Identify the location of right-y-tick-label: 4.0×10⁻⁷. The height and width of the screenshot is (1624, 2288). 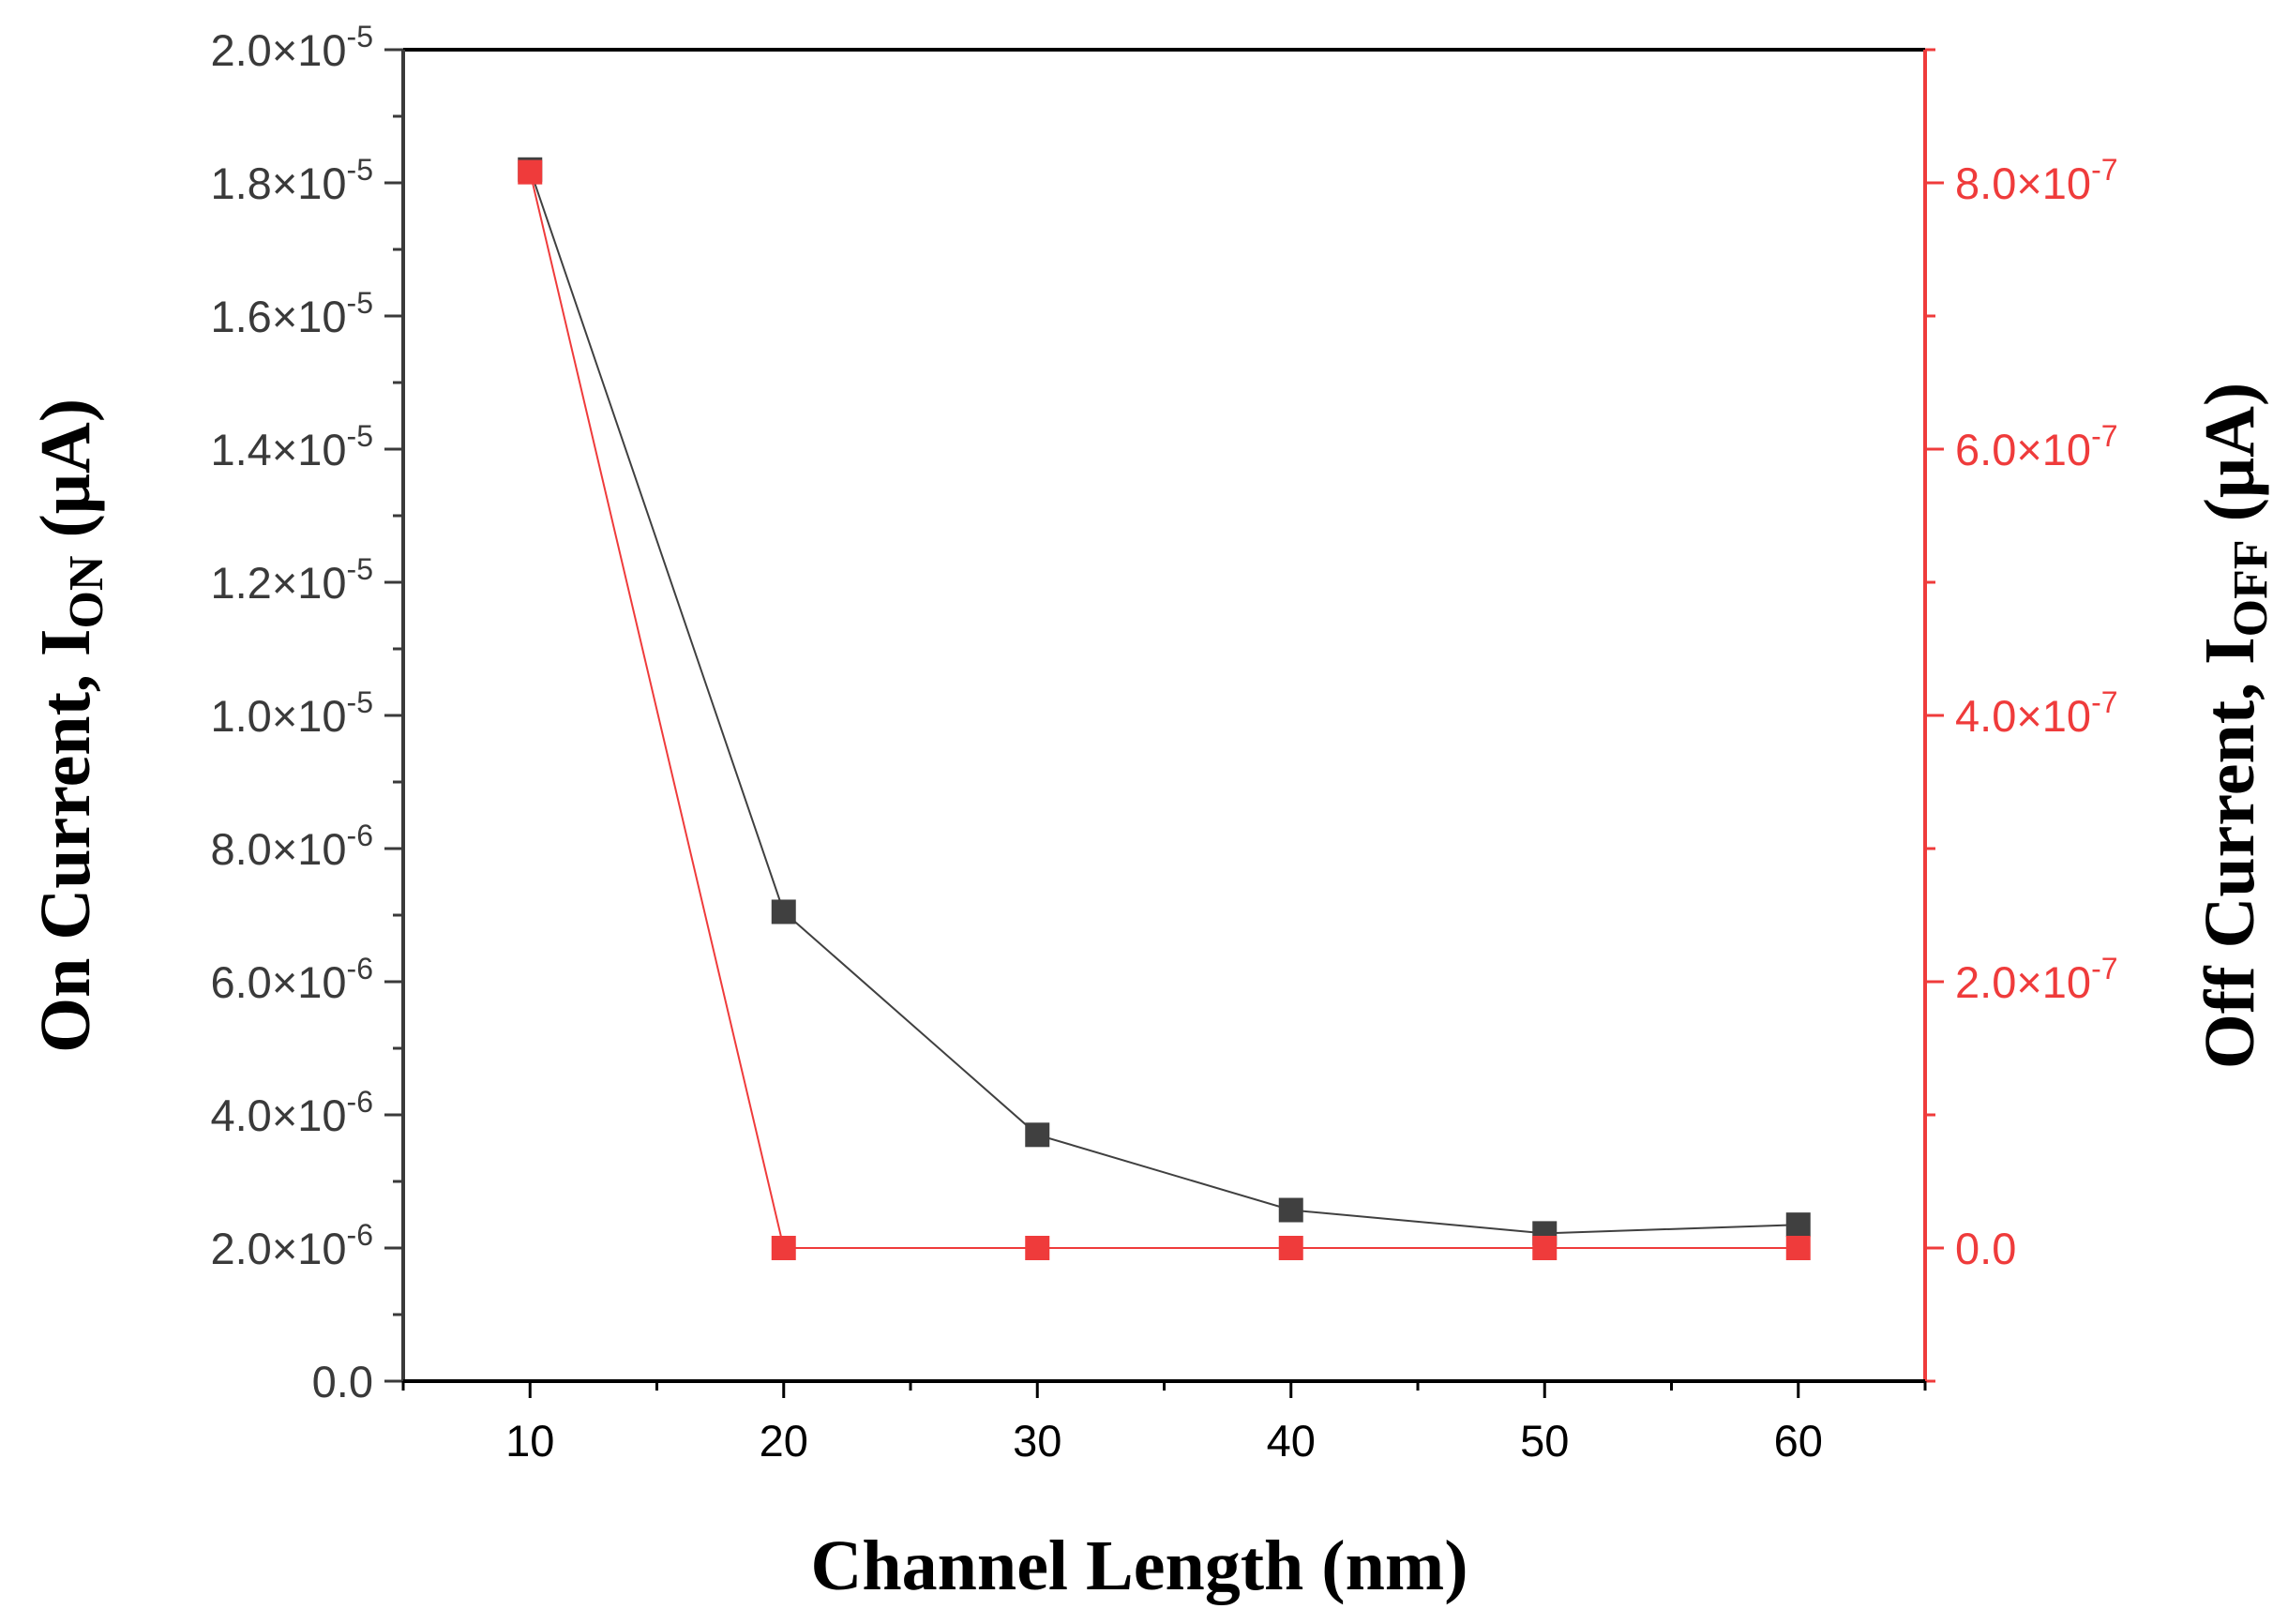
(2036, 713).